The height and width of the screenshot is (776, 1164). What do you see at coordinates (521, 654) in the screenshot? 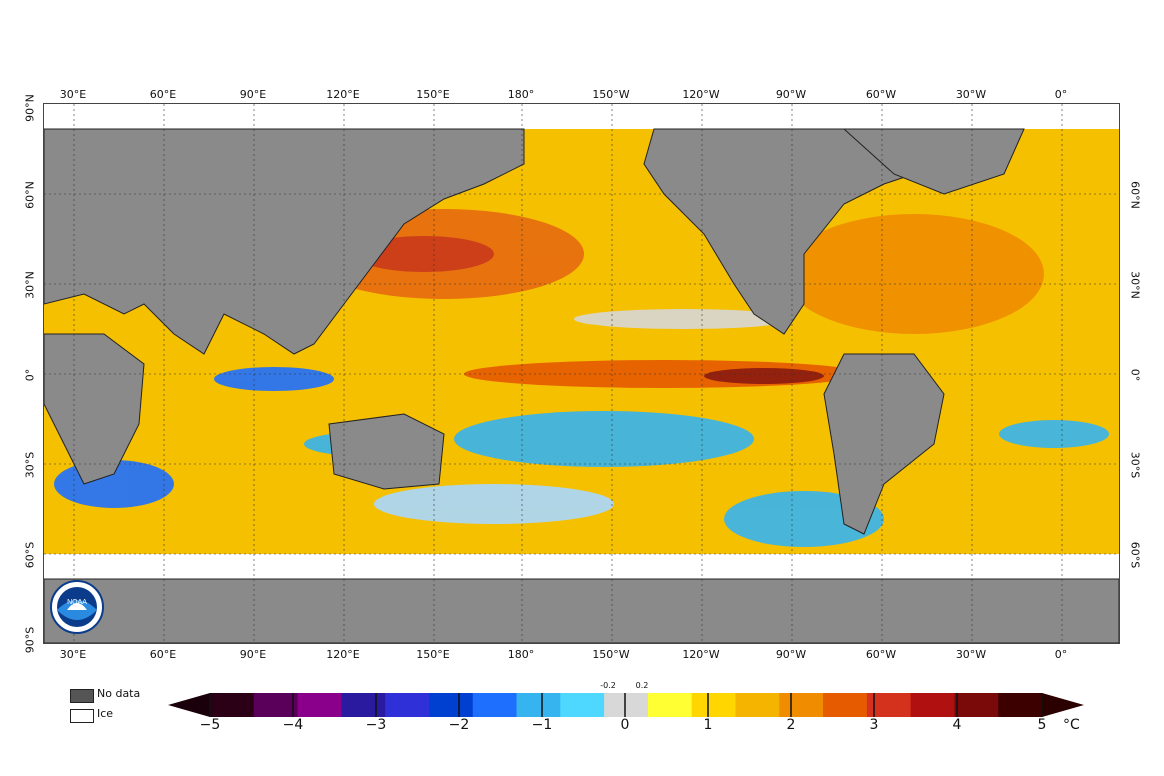
I see `lon-label-bottom: 180°` at bounding box center [521, 654].